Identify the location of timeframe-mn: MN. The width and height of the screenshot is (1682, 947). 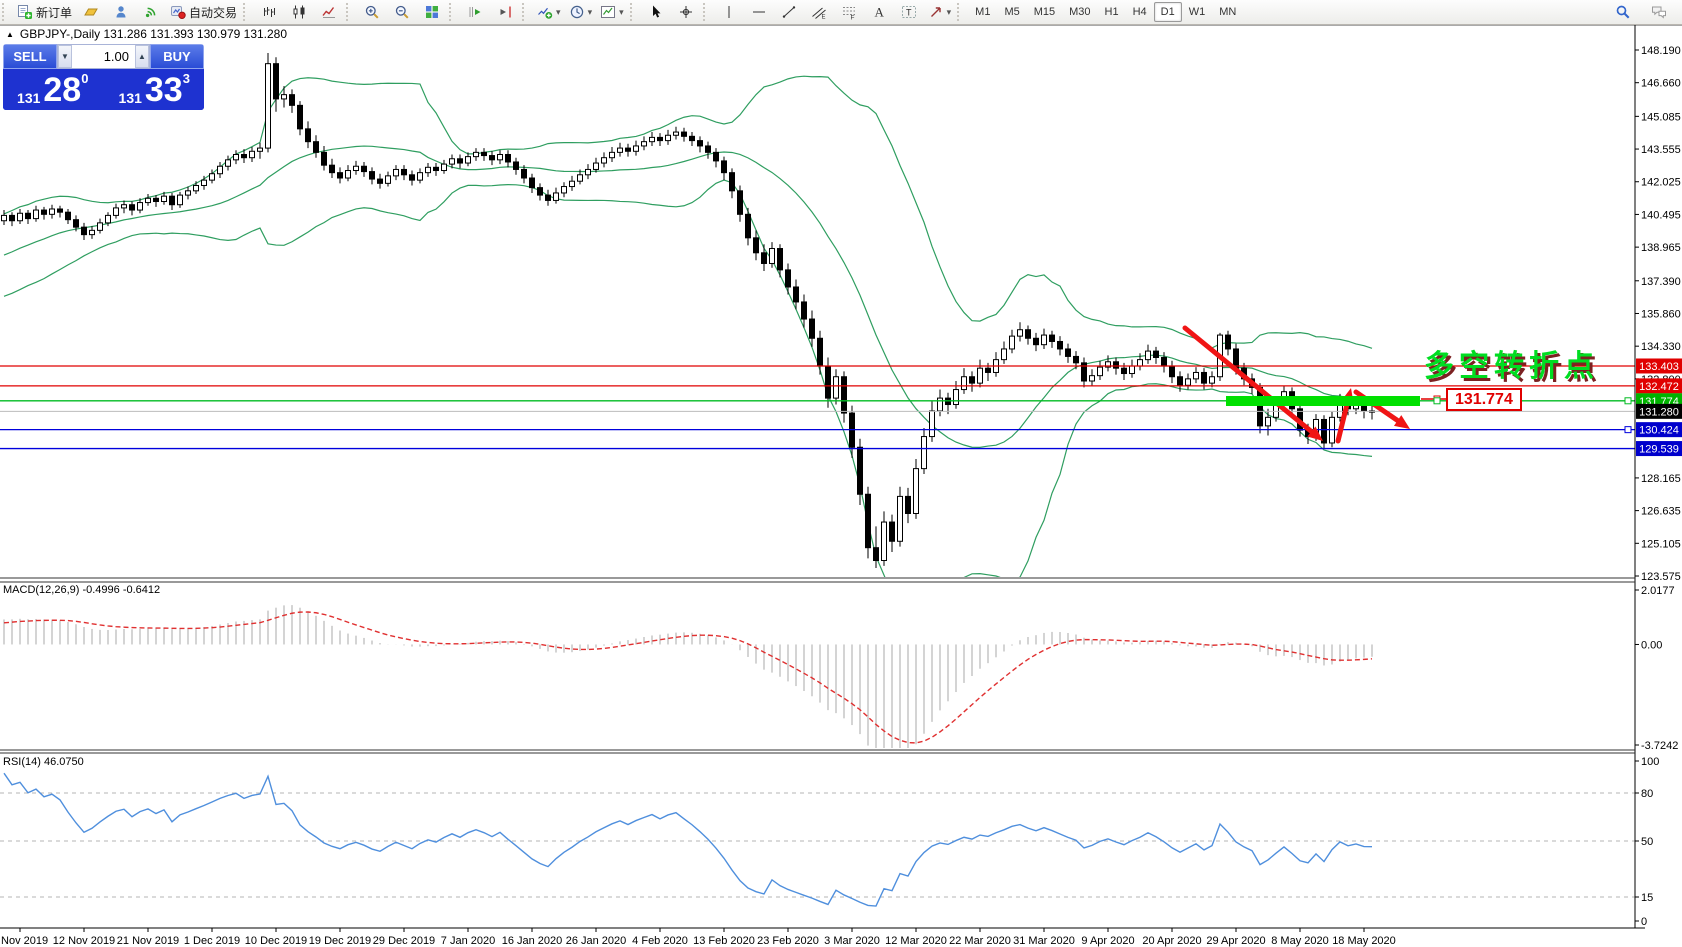
(1228, 12).